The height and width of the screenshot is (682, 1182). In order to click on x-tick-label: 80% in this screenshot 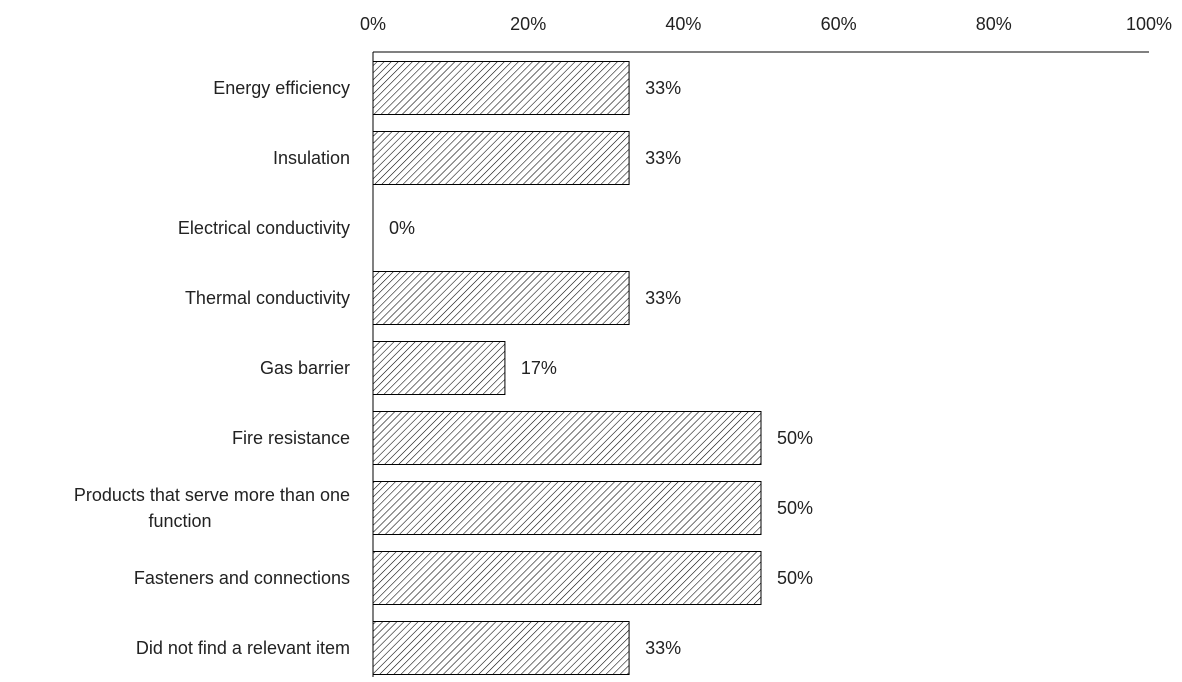, I will do `click(994, 24)`.